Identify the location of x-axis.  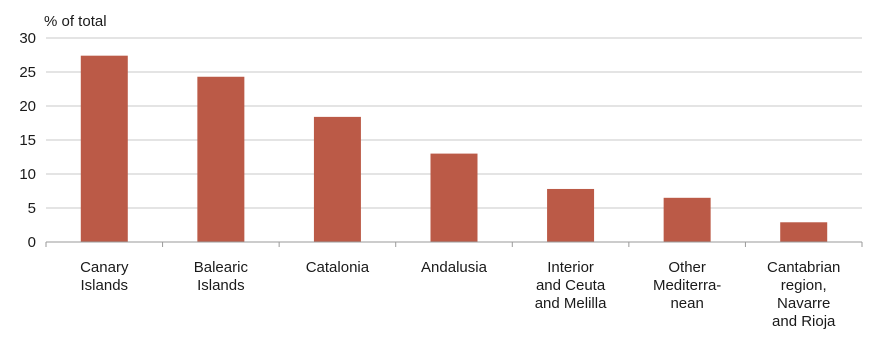
(454, 244).